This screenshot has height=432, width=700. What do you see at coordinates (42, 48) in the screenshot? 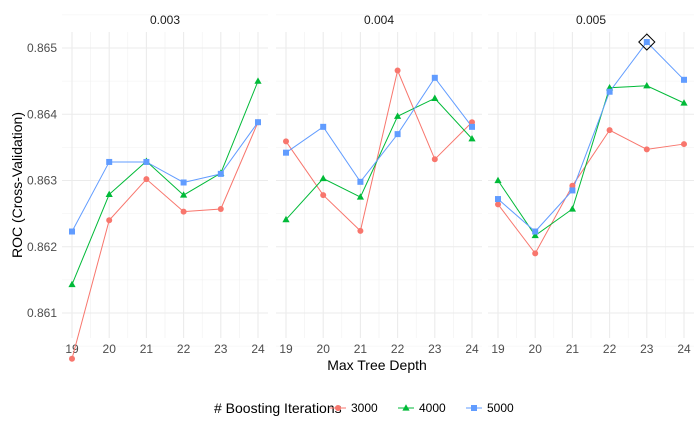
I see `y-tick-label: 0.865` at bounding box center [42, 48].